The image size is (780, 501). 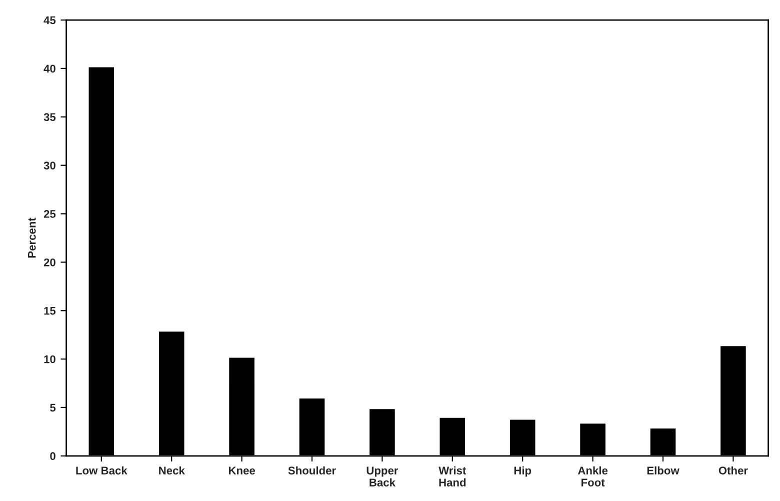 What do you see at coordinates (102, 470) in the screenshot?
I see `x-tick-label: Low Back` at bounding box center [102, 470].